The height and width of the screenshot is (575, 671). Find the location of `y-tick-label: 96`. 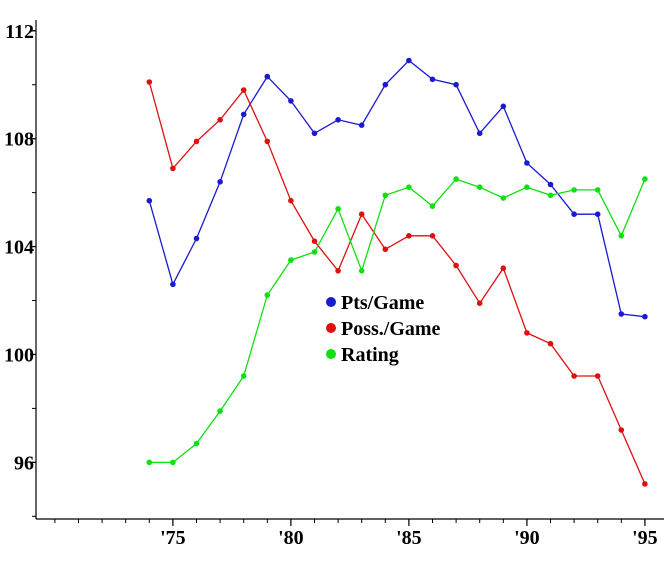

y-tick-label: 96 is located at coordinates (24, 463).